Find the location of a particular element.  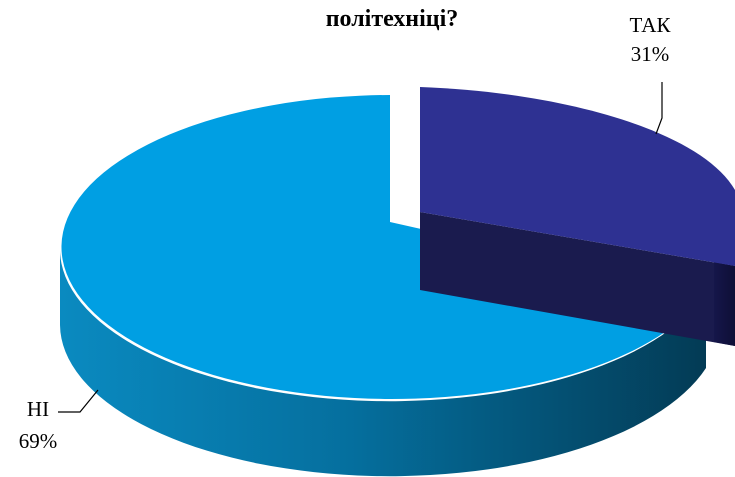

label-ni-percent: 69% is located at coordinates (38, 441).